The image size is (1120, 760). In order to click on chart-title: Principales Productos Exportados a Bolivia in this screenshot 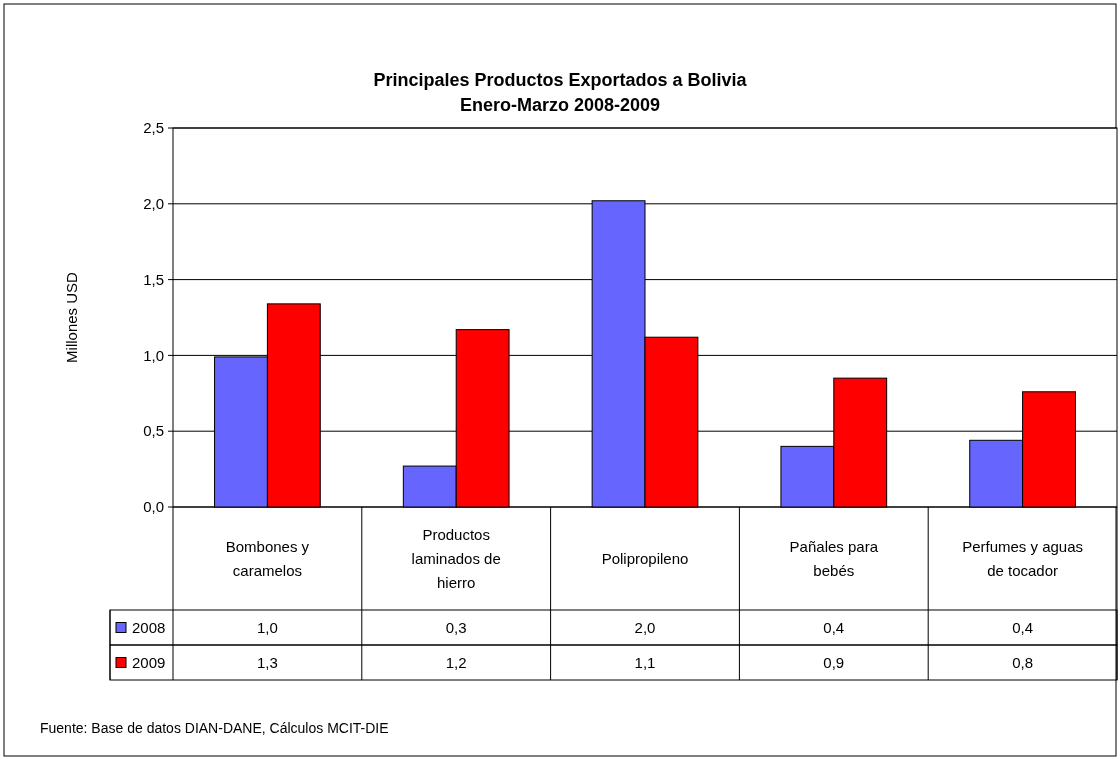, I will do `click(560, 80)`.